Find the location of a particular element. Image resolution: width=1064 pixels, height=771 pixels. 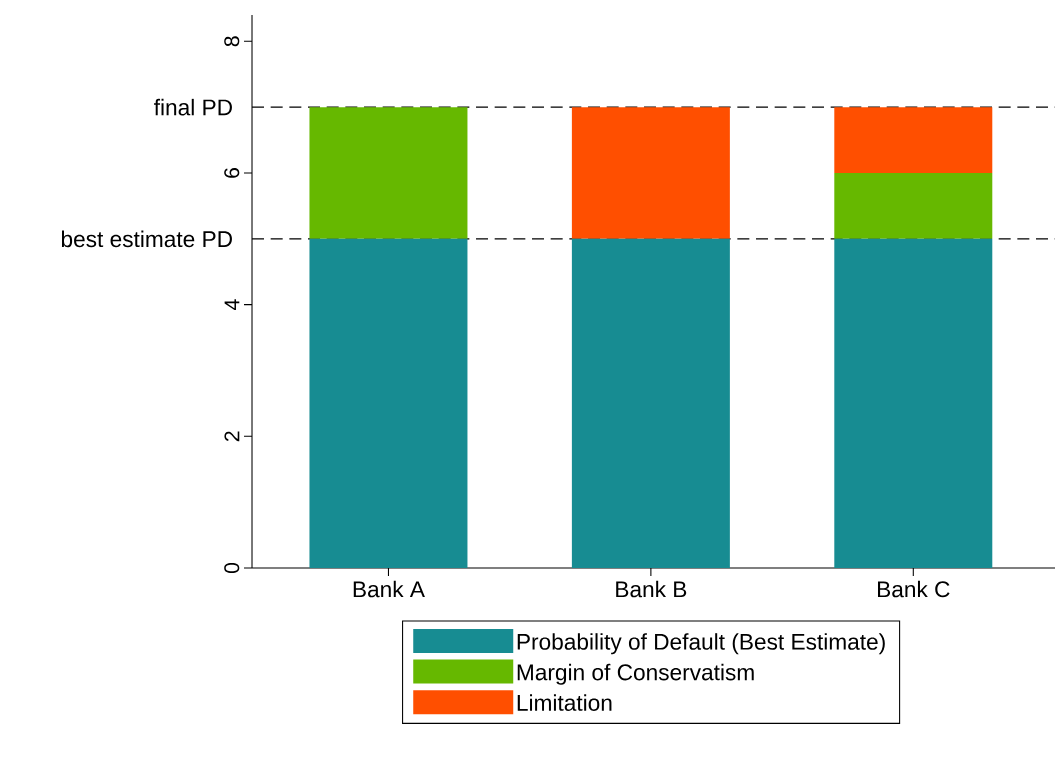

legend-label: Limitation is located at coordinates (564, 702).